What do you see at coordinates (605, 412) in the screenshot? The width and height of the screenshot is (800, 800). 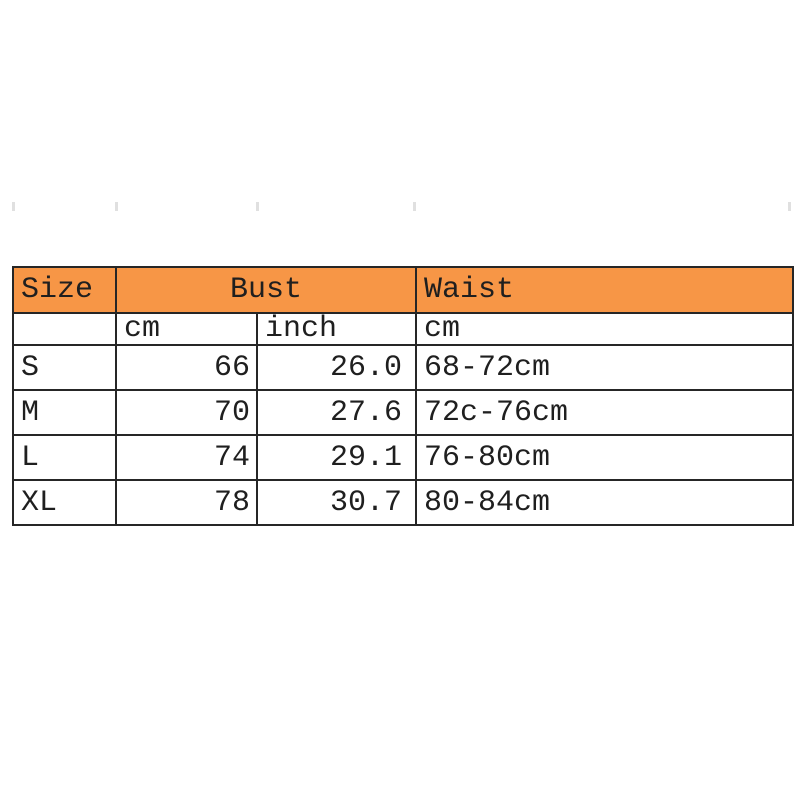 I see `cell-waist: 72c-76cm` at bounding box center [605, 412].